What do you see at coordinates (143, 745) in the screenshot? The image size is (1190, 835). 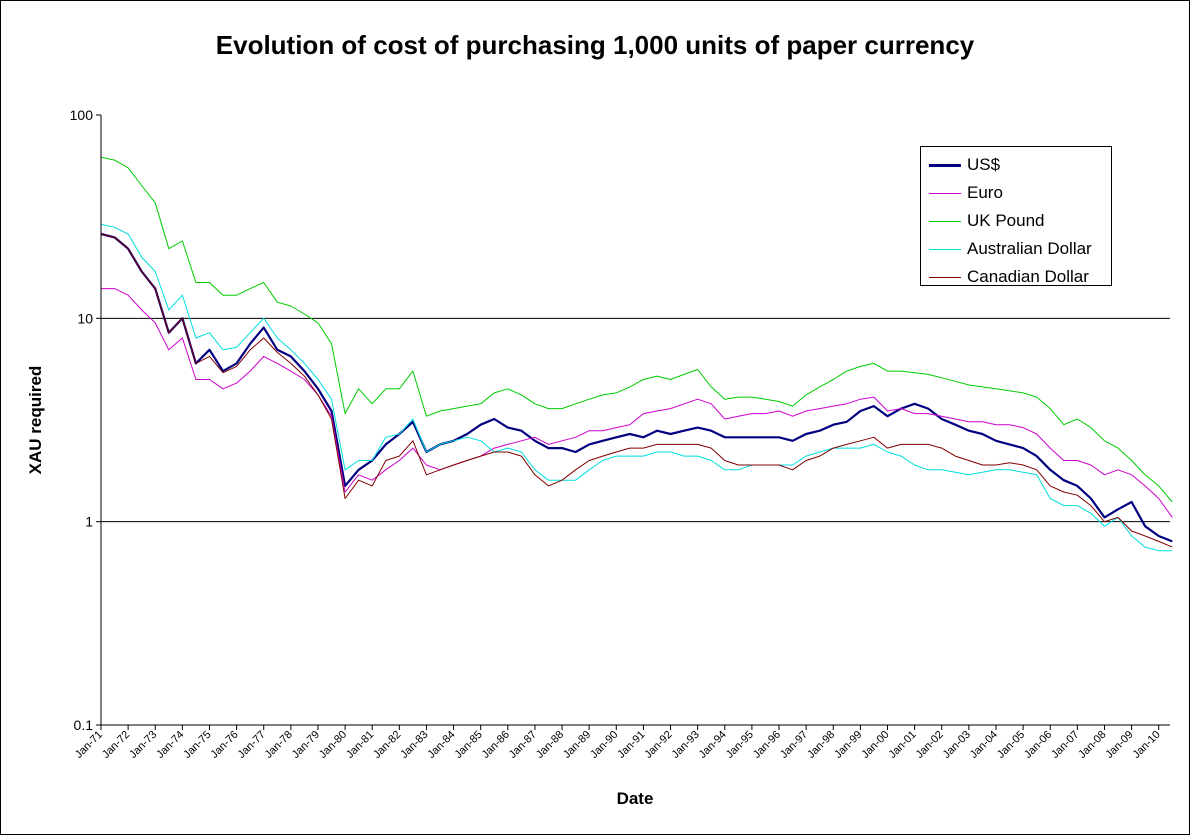 I see `x-tick-label: Jan-73` at bounding box center [143, 745].